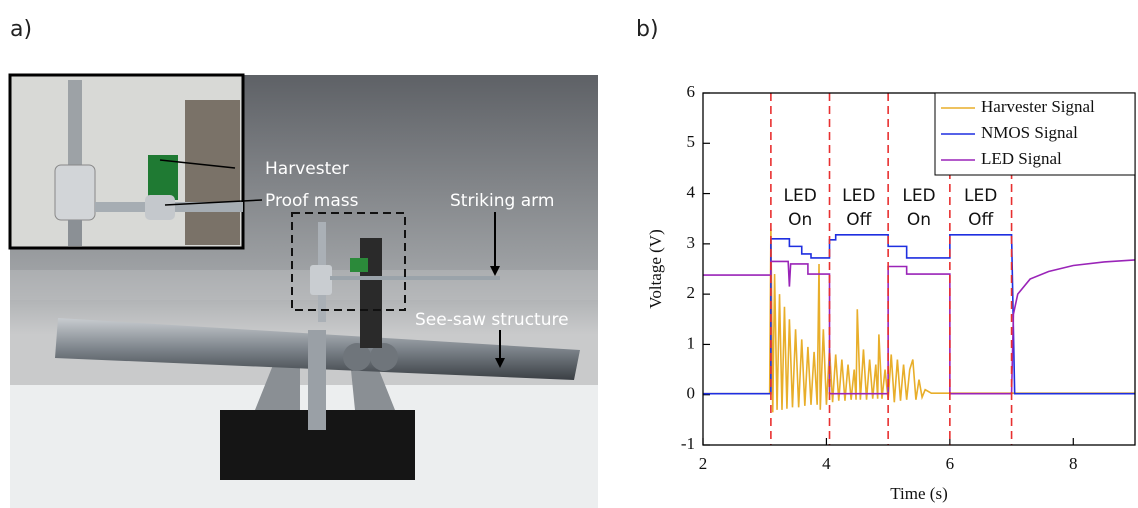 Image resolution: width=1138 pixels, height=508 pixels. I want to click on legend-label: NMOS Signal, so click(1029, 132).